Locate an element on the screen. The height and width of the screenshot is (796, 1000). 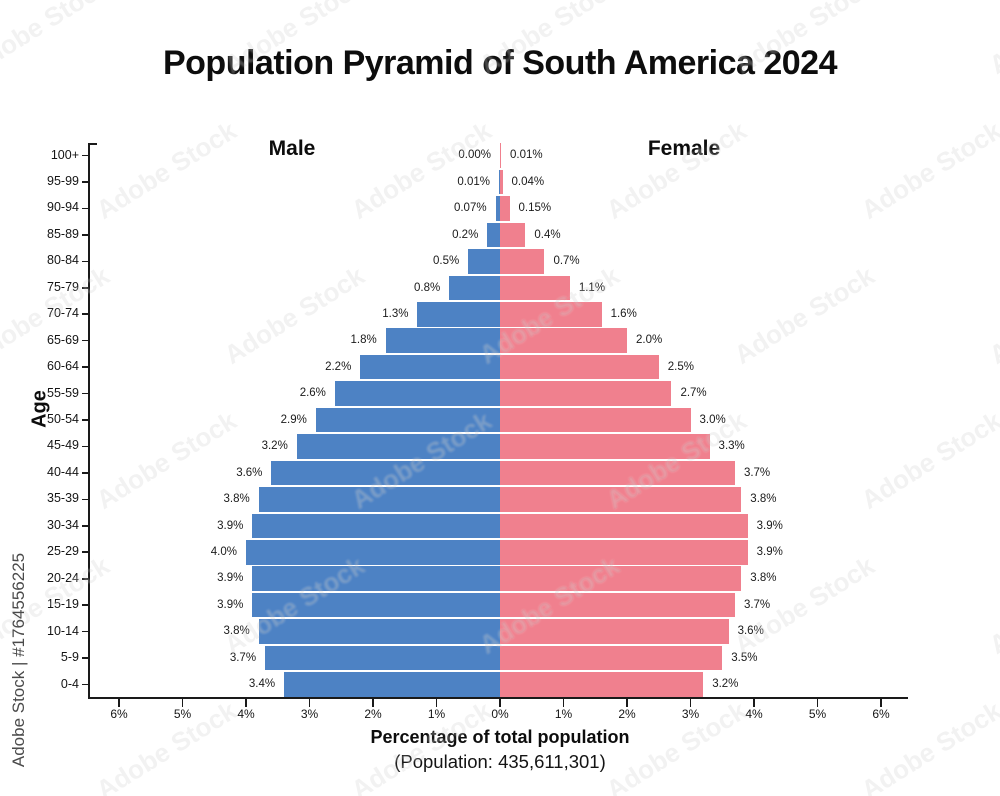
female-value-label: 3.9% is located at coordinates (769, 552).